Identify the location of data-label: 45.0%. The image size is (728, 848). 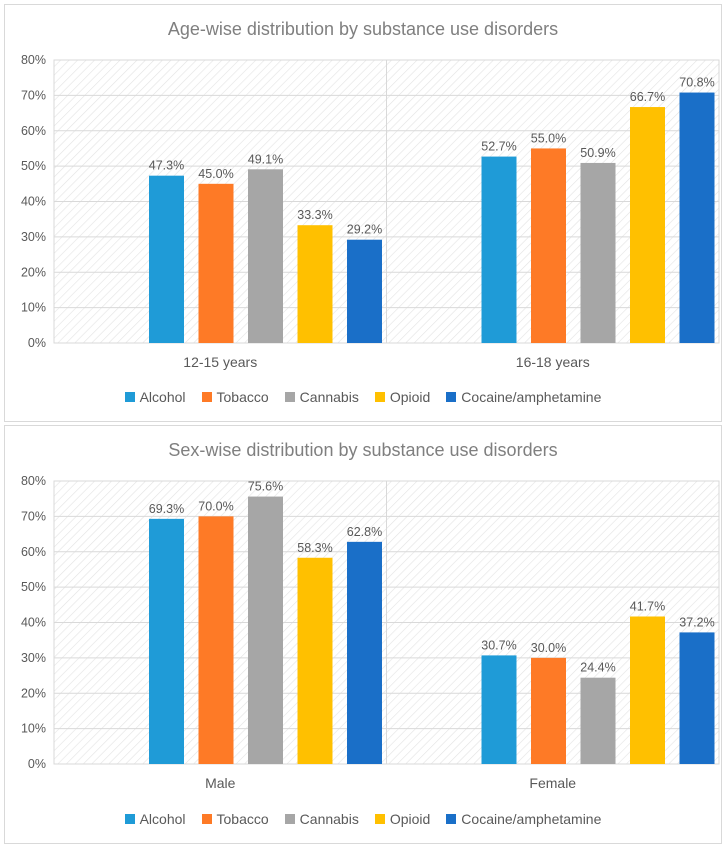
(215, 174).